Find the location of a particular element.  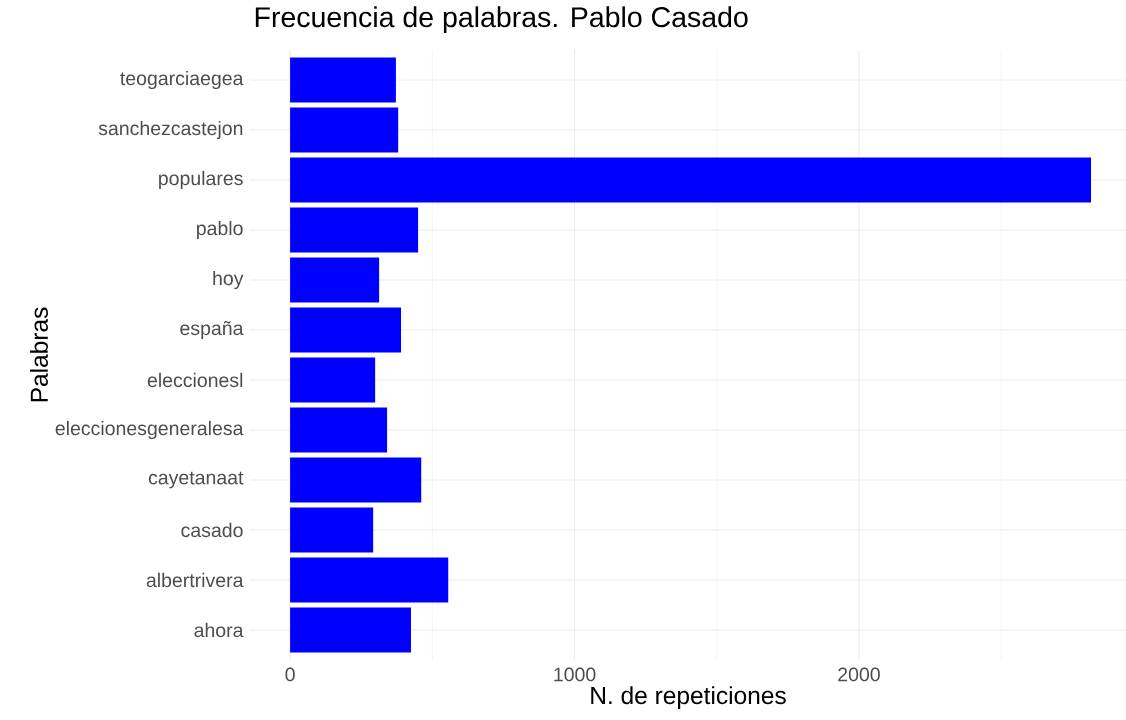

y-axis-title: Palabras is located at coordinates (38, 354).